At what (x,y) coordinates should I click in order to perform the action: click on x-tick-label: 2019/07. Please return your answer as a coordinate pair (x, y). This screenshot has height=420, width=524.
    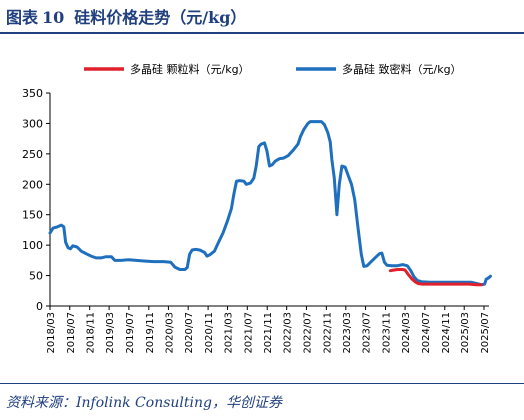
    Looking at the image, I should click on (130, 333).